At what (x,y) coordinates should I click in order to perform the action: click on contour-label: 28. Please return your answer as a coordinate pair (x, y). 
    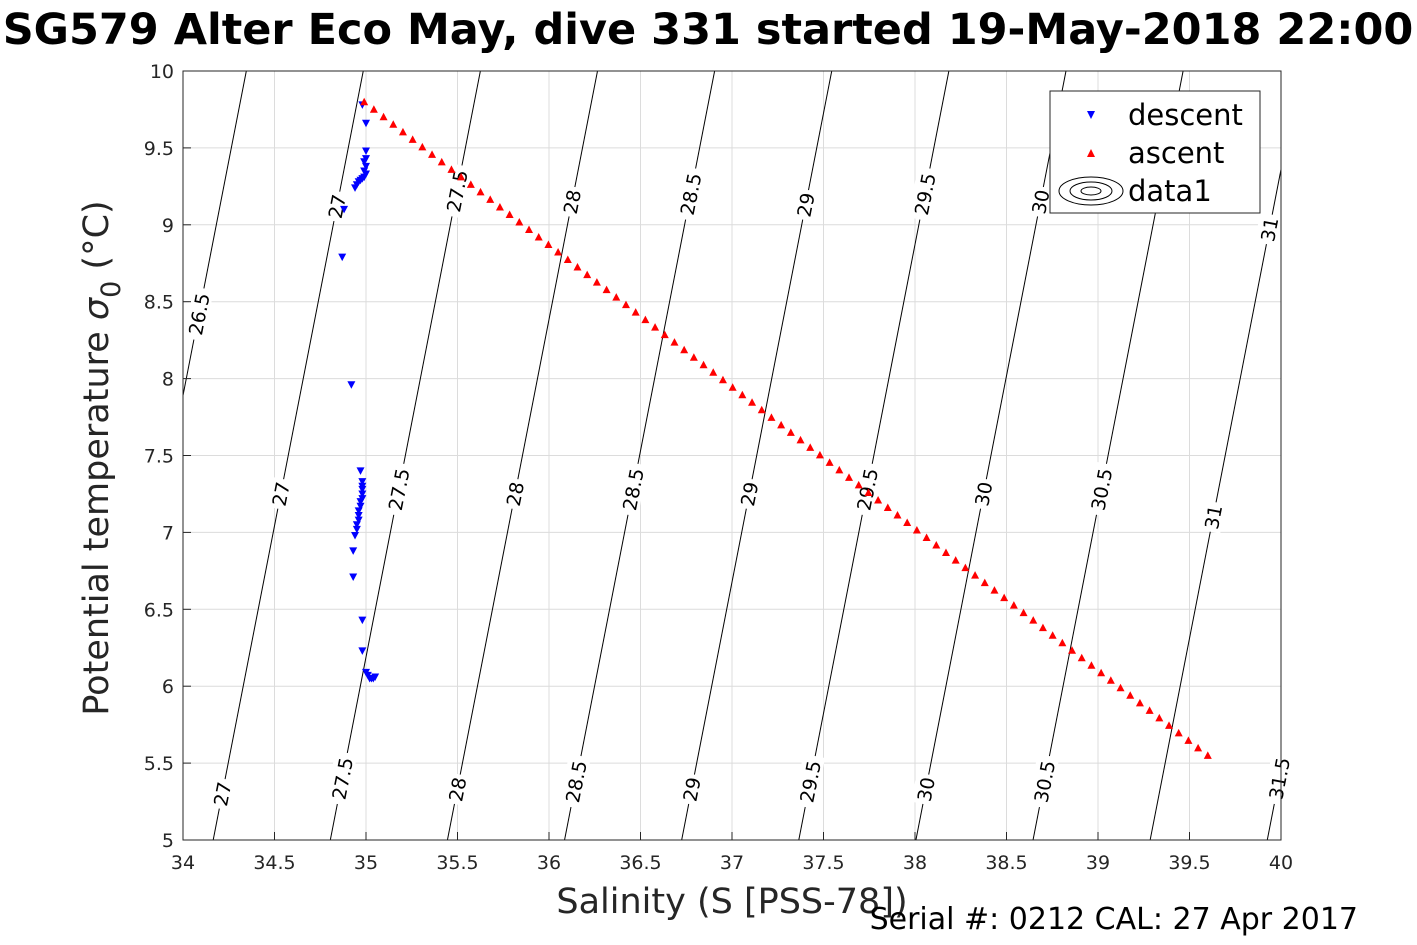
    Looking at the image, I should click on (456, 789).